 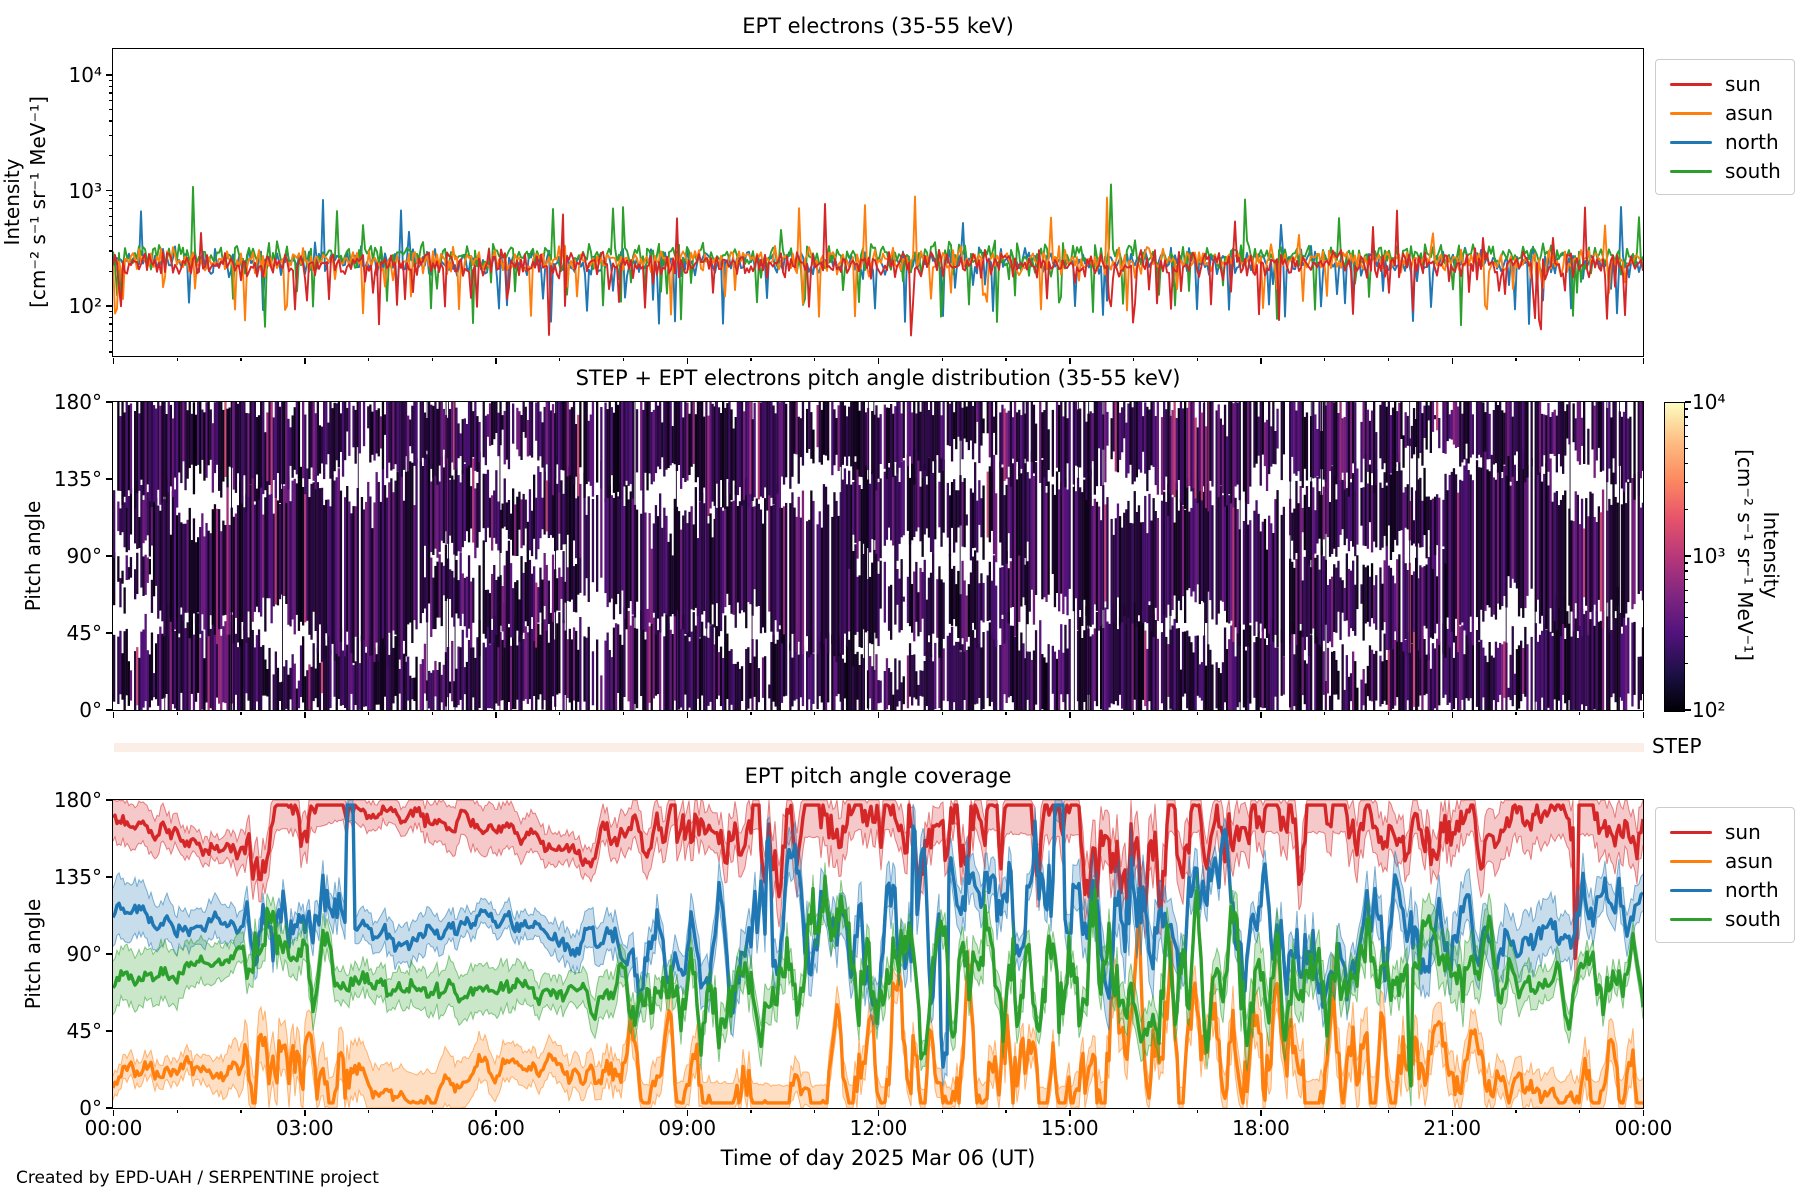 What do you see at coordinates (304, 1128) in the screenshot?
I see `x-tick-label: 03:00` at bounding box center [304, 1128].